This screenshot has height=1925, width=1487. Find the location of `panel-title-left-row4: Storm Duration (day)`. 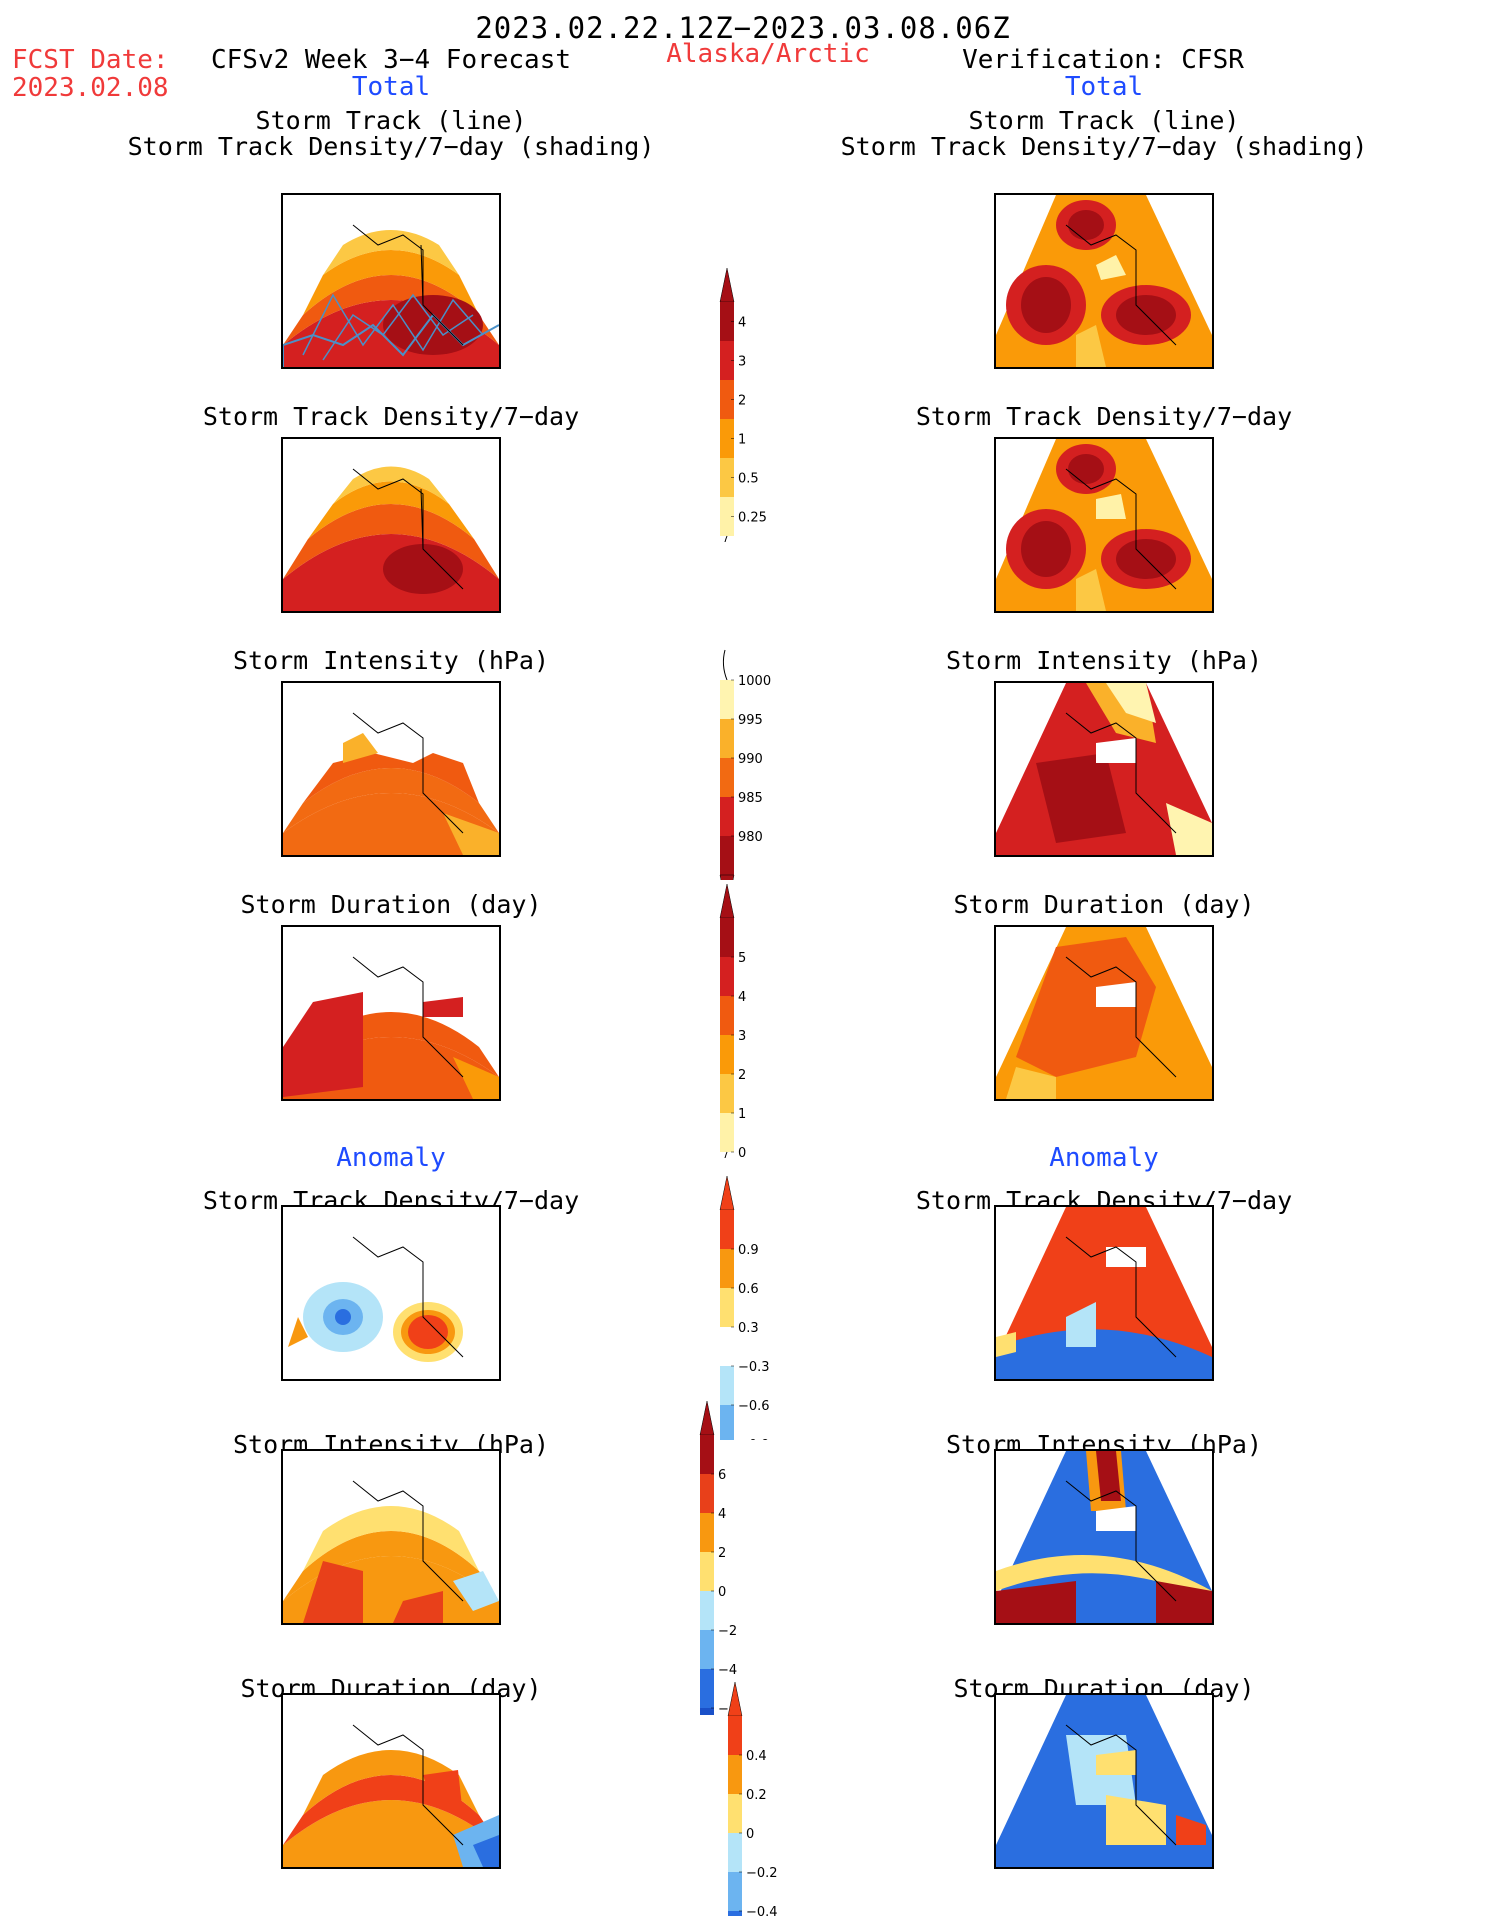

panel-title-left-row4: Storm Duration (day) is located at coordinates (391, 904).